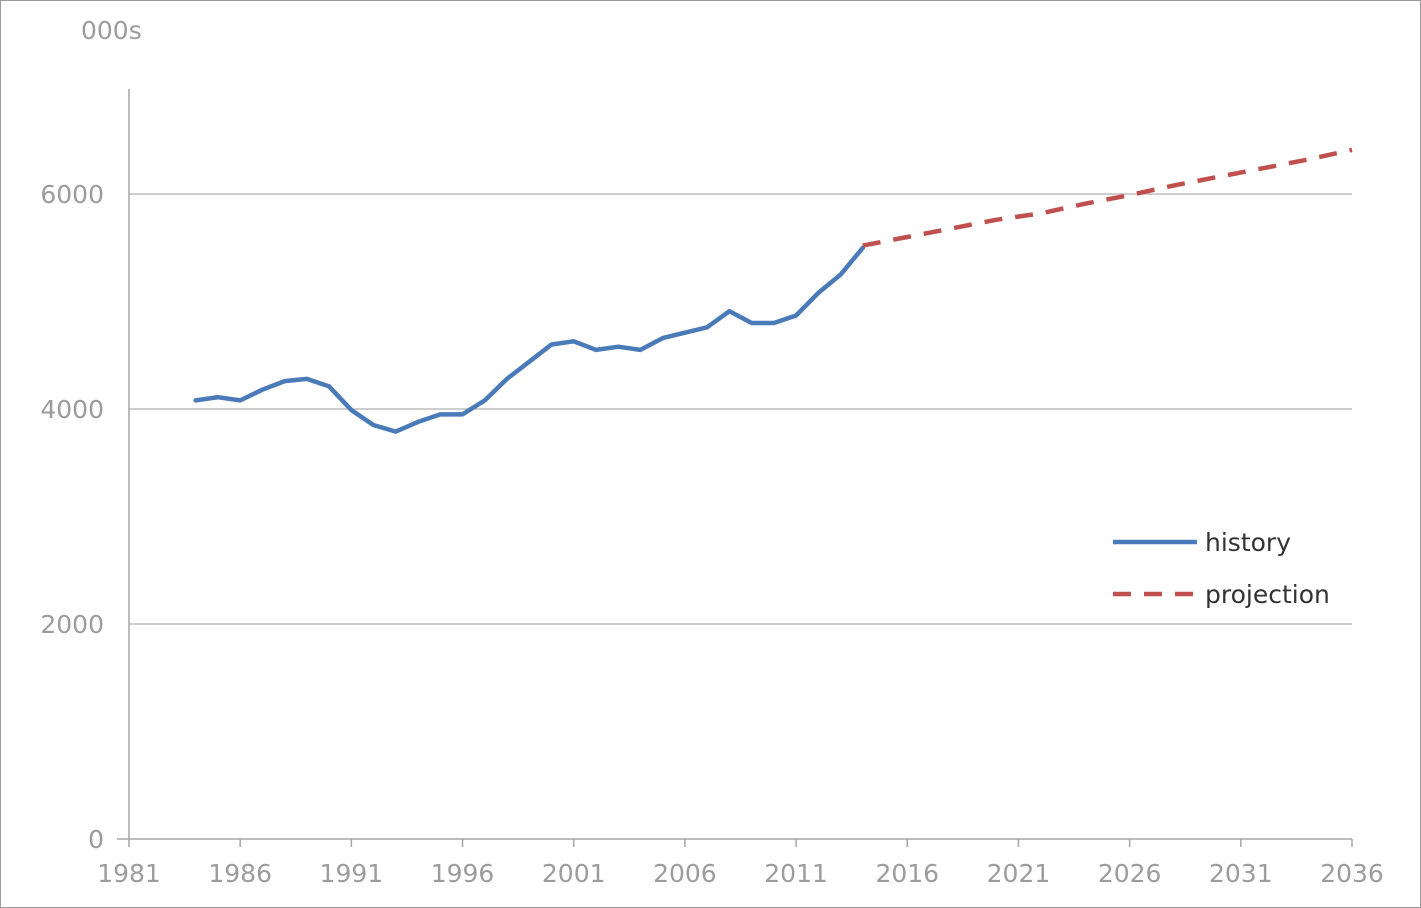 The image size is (1421, 908). Describe the element at coordinates (1241, 873) in the screenshot. I see `x-tick-label: 2031` at that location.